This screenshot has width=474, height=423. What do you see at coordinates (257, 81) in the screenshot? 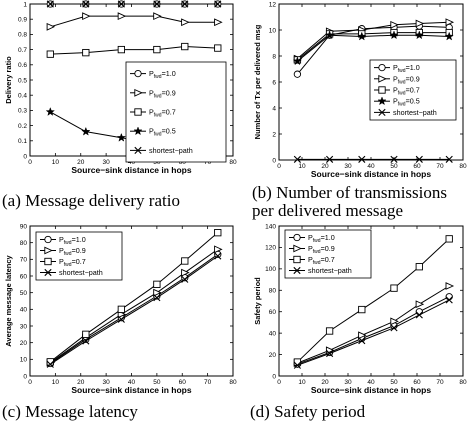
I see `y-axis-label: Number of Tx per delivered msg` at bounding box center [257, 81].